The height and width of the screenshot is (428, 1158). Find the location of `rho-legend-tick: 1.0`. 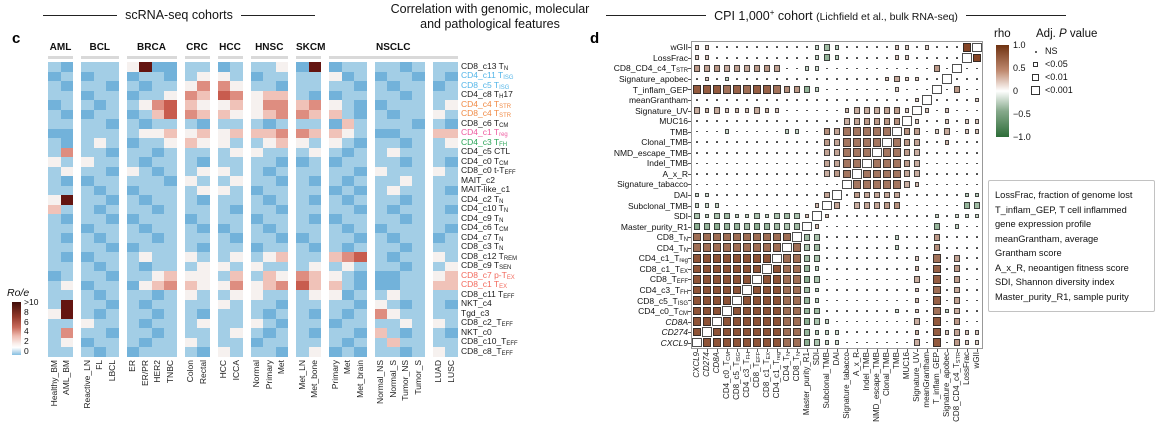

rho-legend-tick: 1.0 is located at coordinates (1019, 45).